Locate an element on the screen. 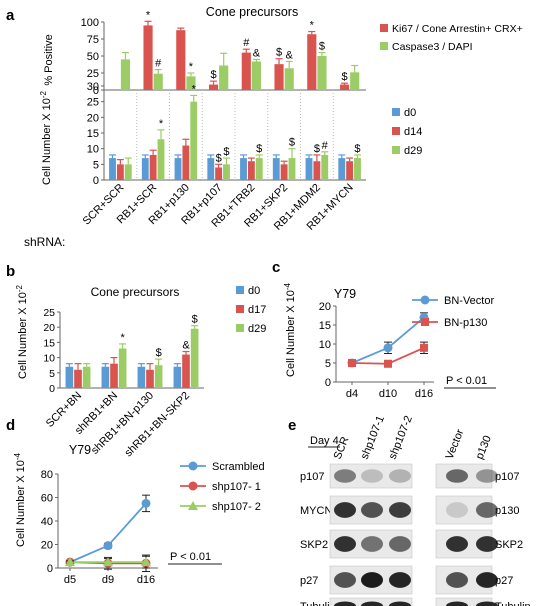 The width and height of the screenshot is (544, 606). panel-b-letter: b is located at coordinates (10, 271).